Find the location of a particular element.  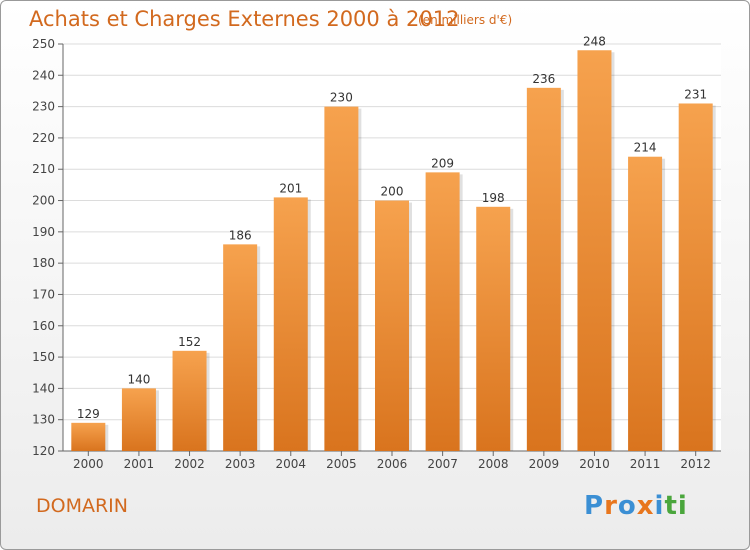

x-tick-label: 2009 is located at coordinates (544, 464).